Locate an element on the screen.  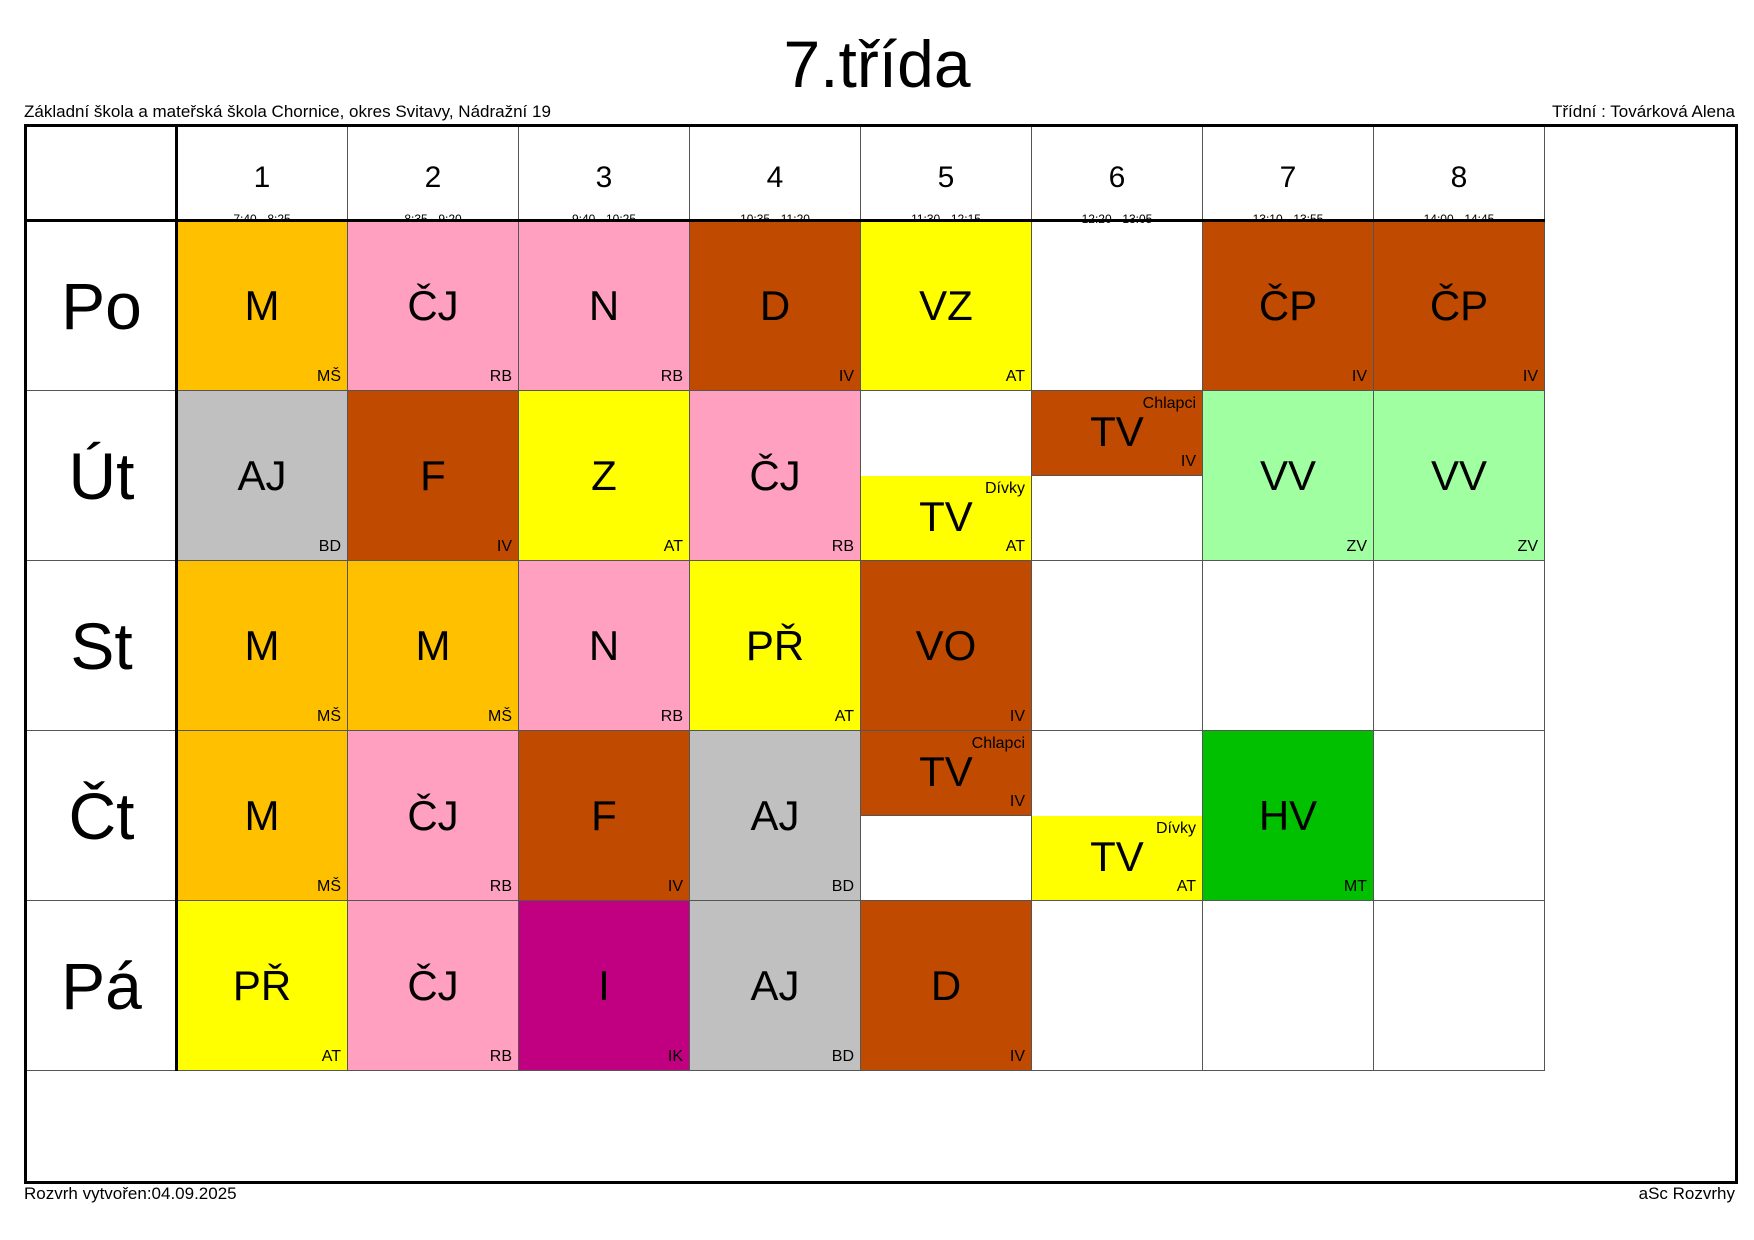
period-header: 17:40 - 8:25 is located at coordinates (262, 176).